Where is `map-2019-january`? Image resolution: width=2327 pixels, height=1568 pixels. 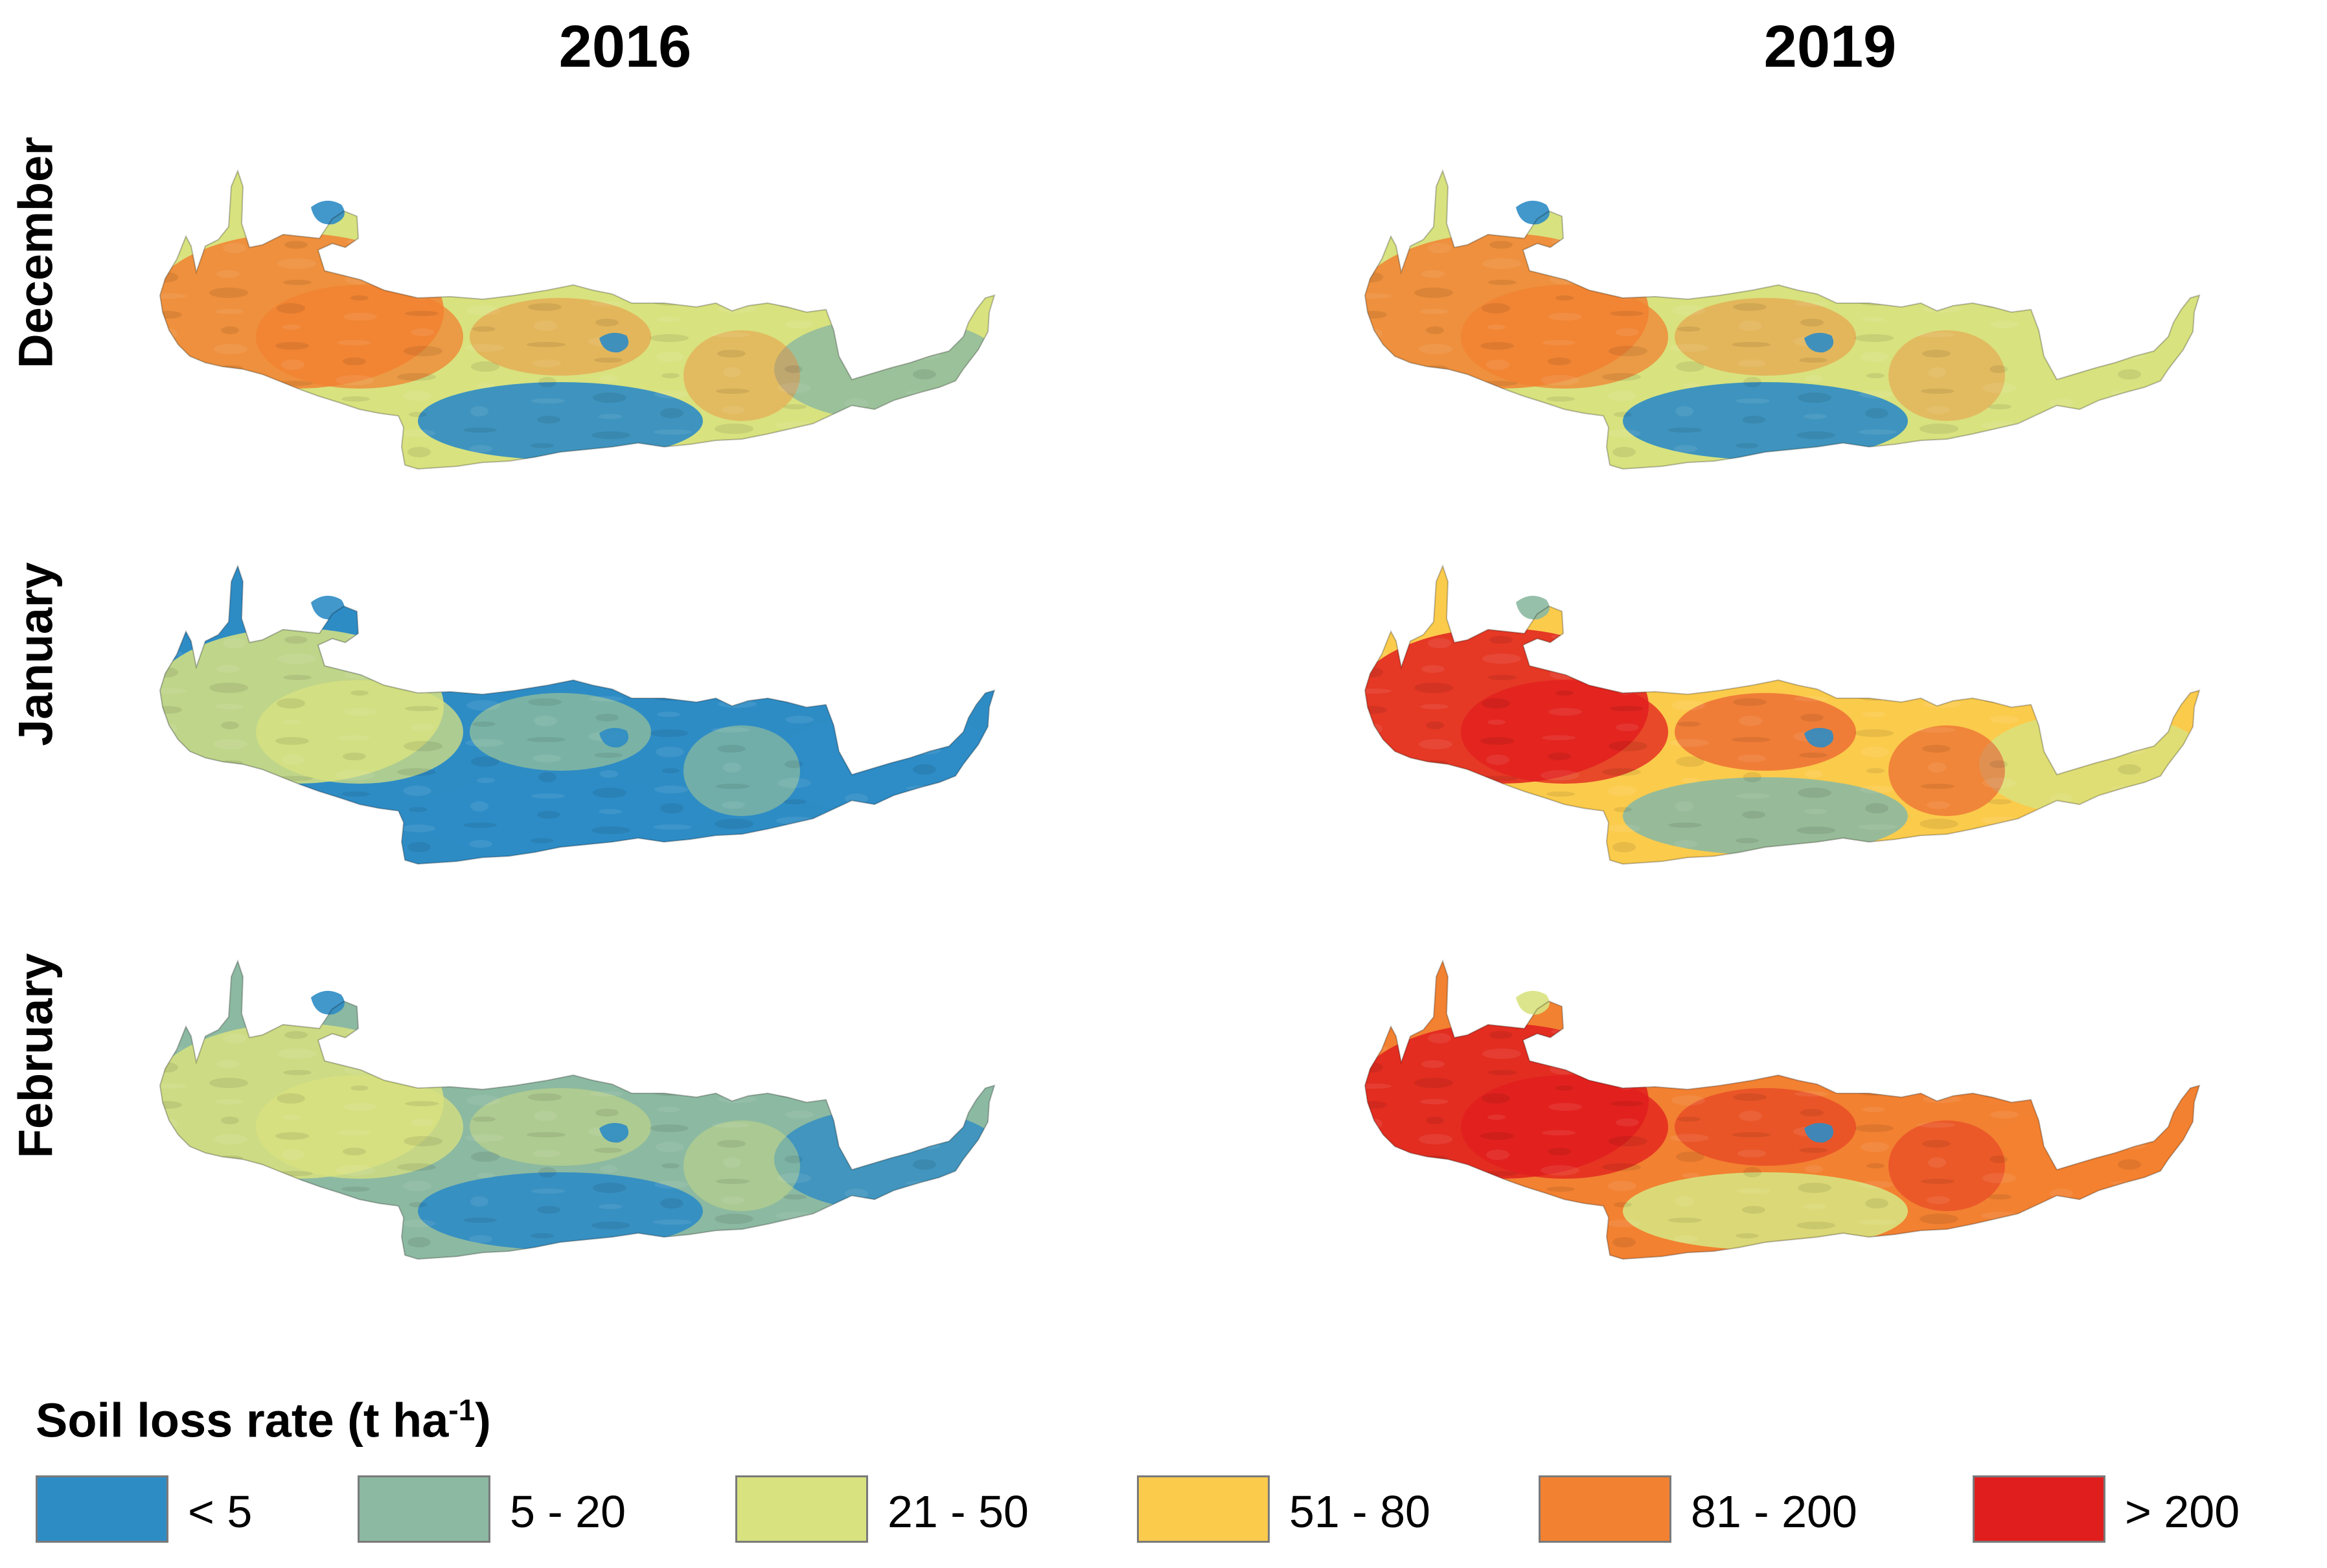 map-2019-january is located at coordinates (1781, 719).